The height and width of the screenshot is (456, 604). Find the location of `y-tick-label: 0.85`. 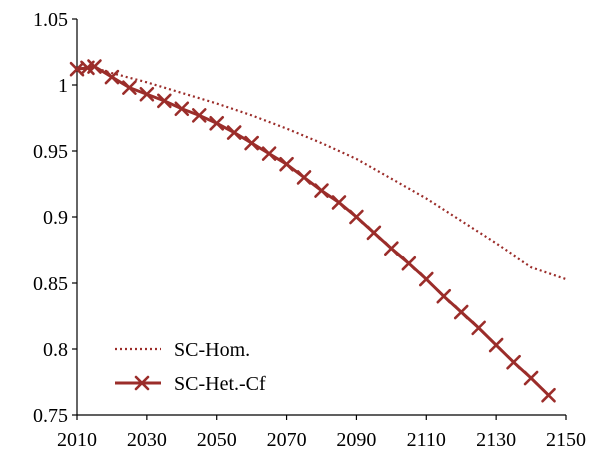

y-tick-label: 0.85 is located at coordinates (50, 284).